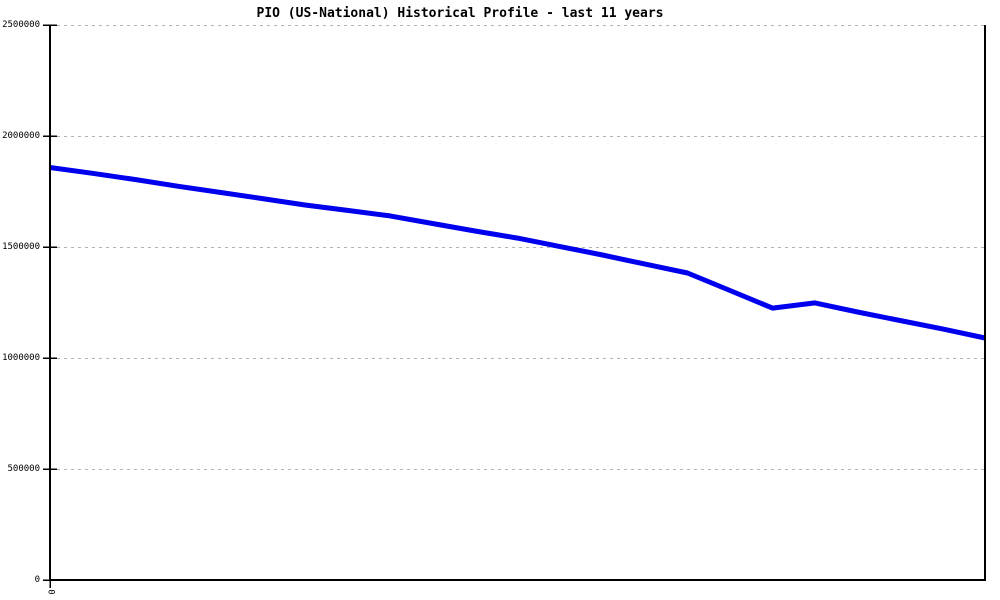 This screenshot has width=1000, height=600. I want to click on x-axis-tick-label: 0, so click(50, 592).